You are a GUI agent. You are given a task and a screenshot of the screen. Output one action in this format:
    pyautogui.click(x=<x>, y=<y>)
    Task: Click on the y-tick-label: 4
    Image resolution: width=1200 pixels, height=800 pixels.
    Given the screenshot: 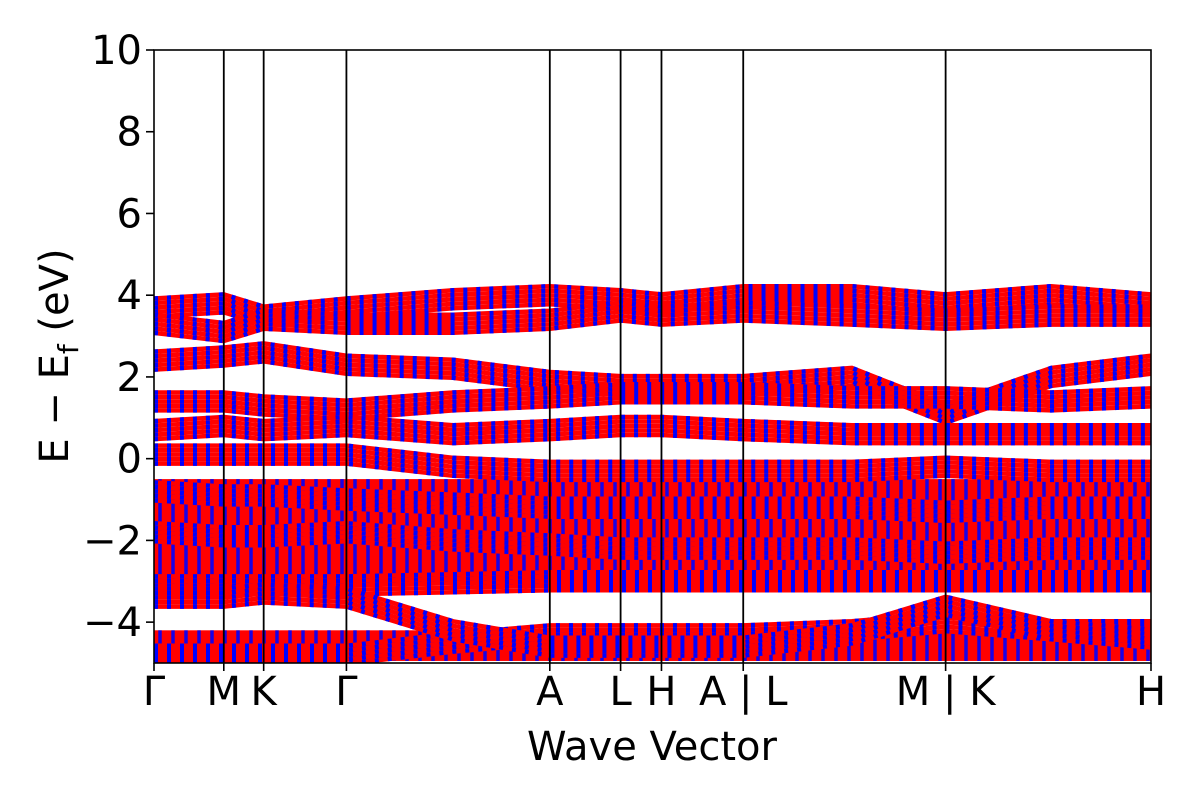 What is the action you would take?
    pyautogui.click(x=129, y=296)
    